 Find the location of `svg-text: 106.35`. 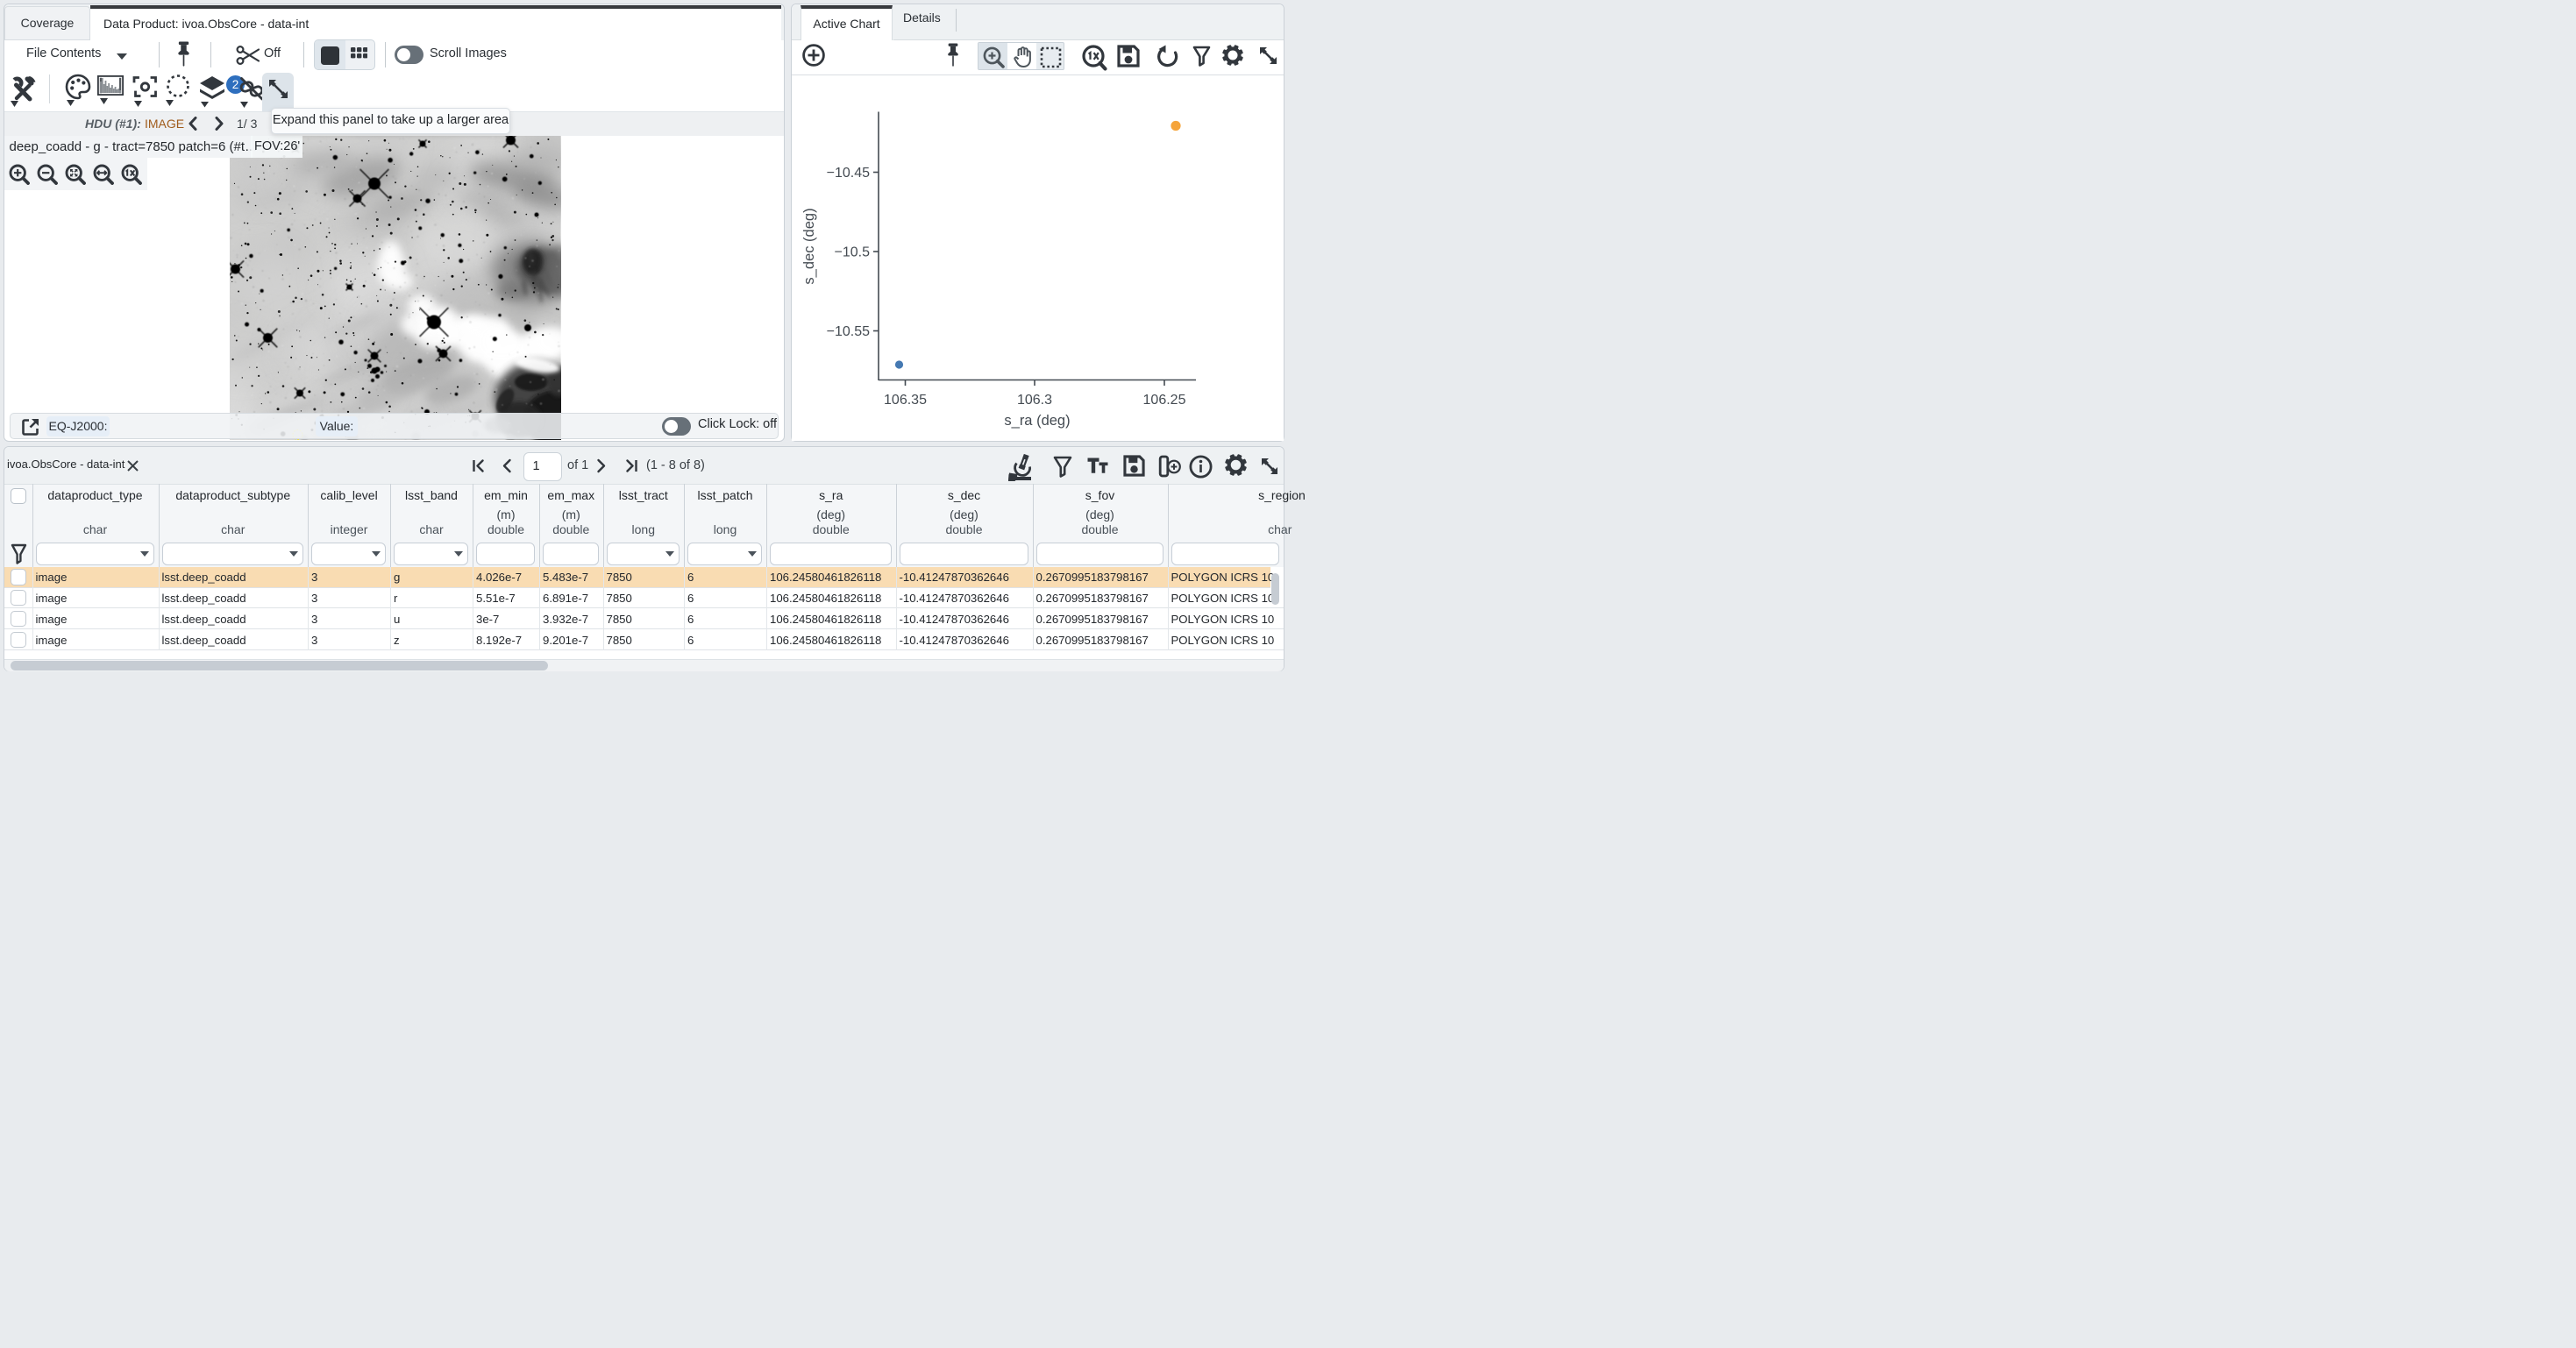

svg-text: 106.35 is located at coordinates (905, 400).